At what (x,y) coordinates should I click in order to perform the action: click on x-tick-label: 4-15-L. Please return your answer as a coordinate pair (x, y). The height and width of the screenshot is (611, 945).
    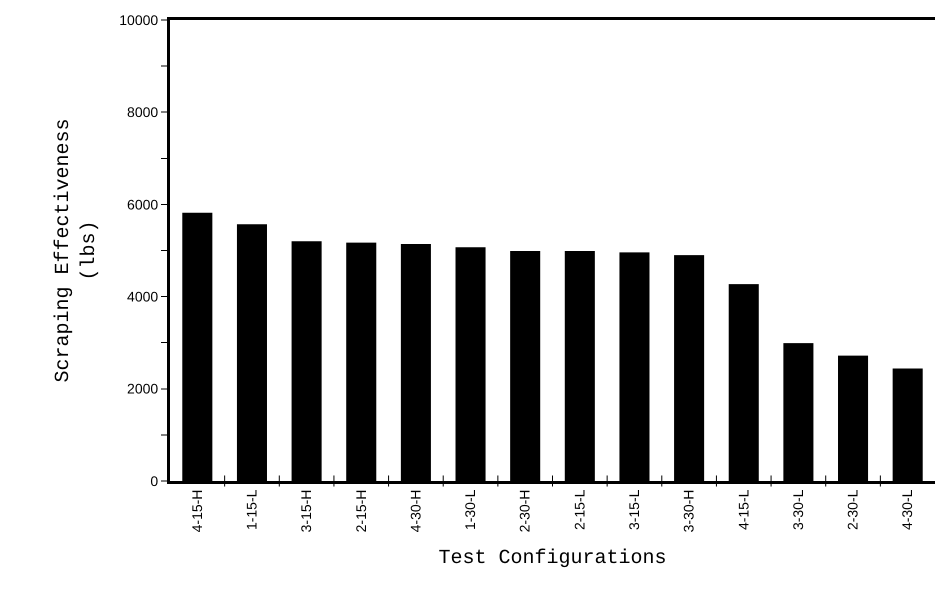
    Looking at the image, I should click on (743, 509).